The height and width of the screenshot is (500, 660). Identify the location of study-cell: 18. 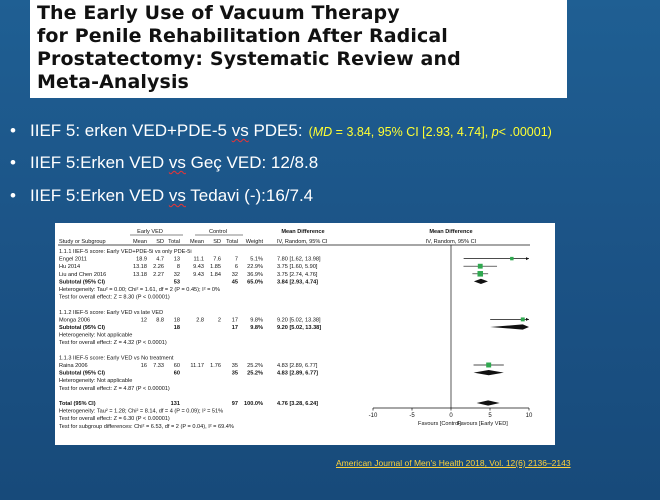
(177, 320).